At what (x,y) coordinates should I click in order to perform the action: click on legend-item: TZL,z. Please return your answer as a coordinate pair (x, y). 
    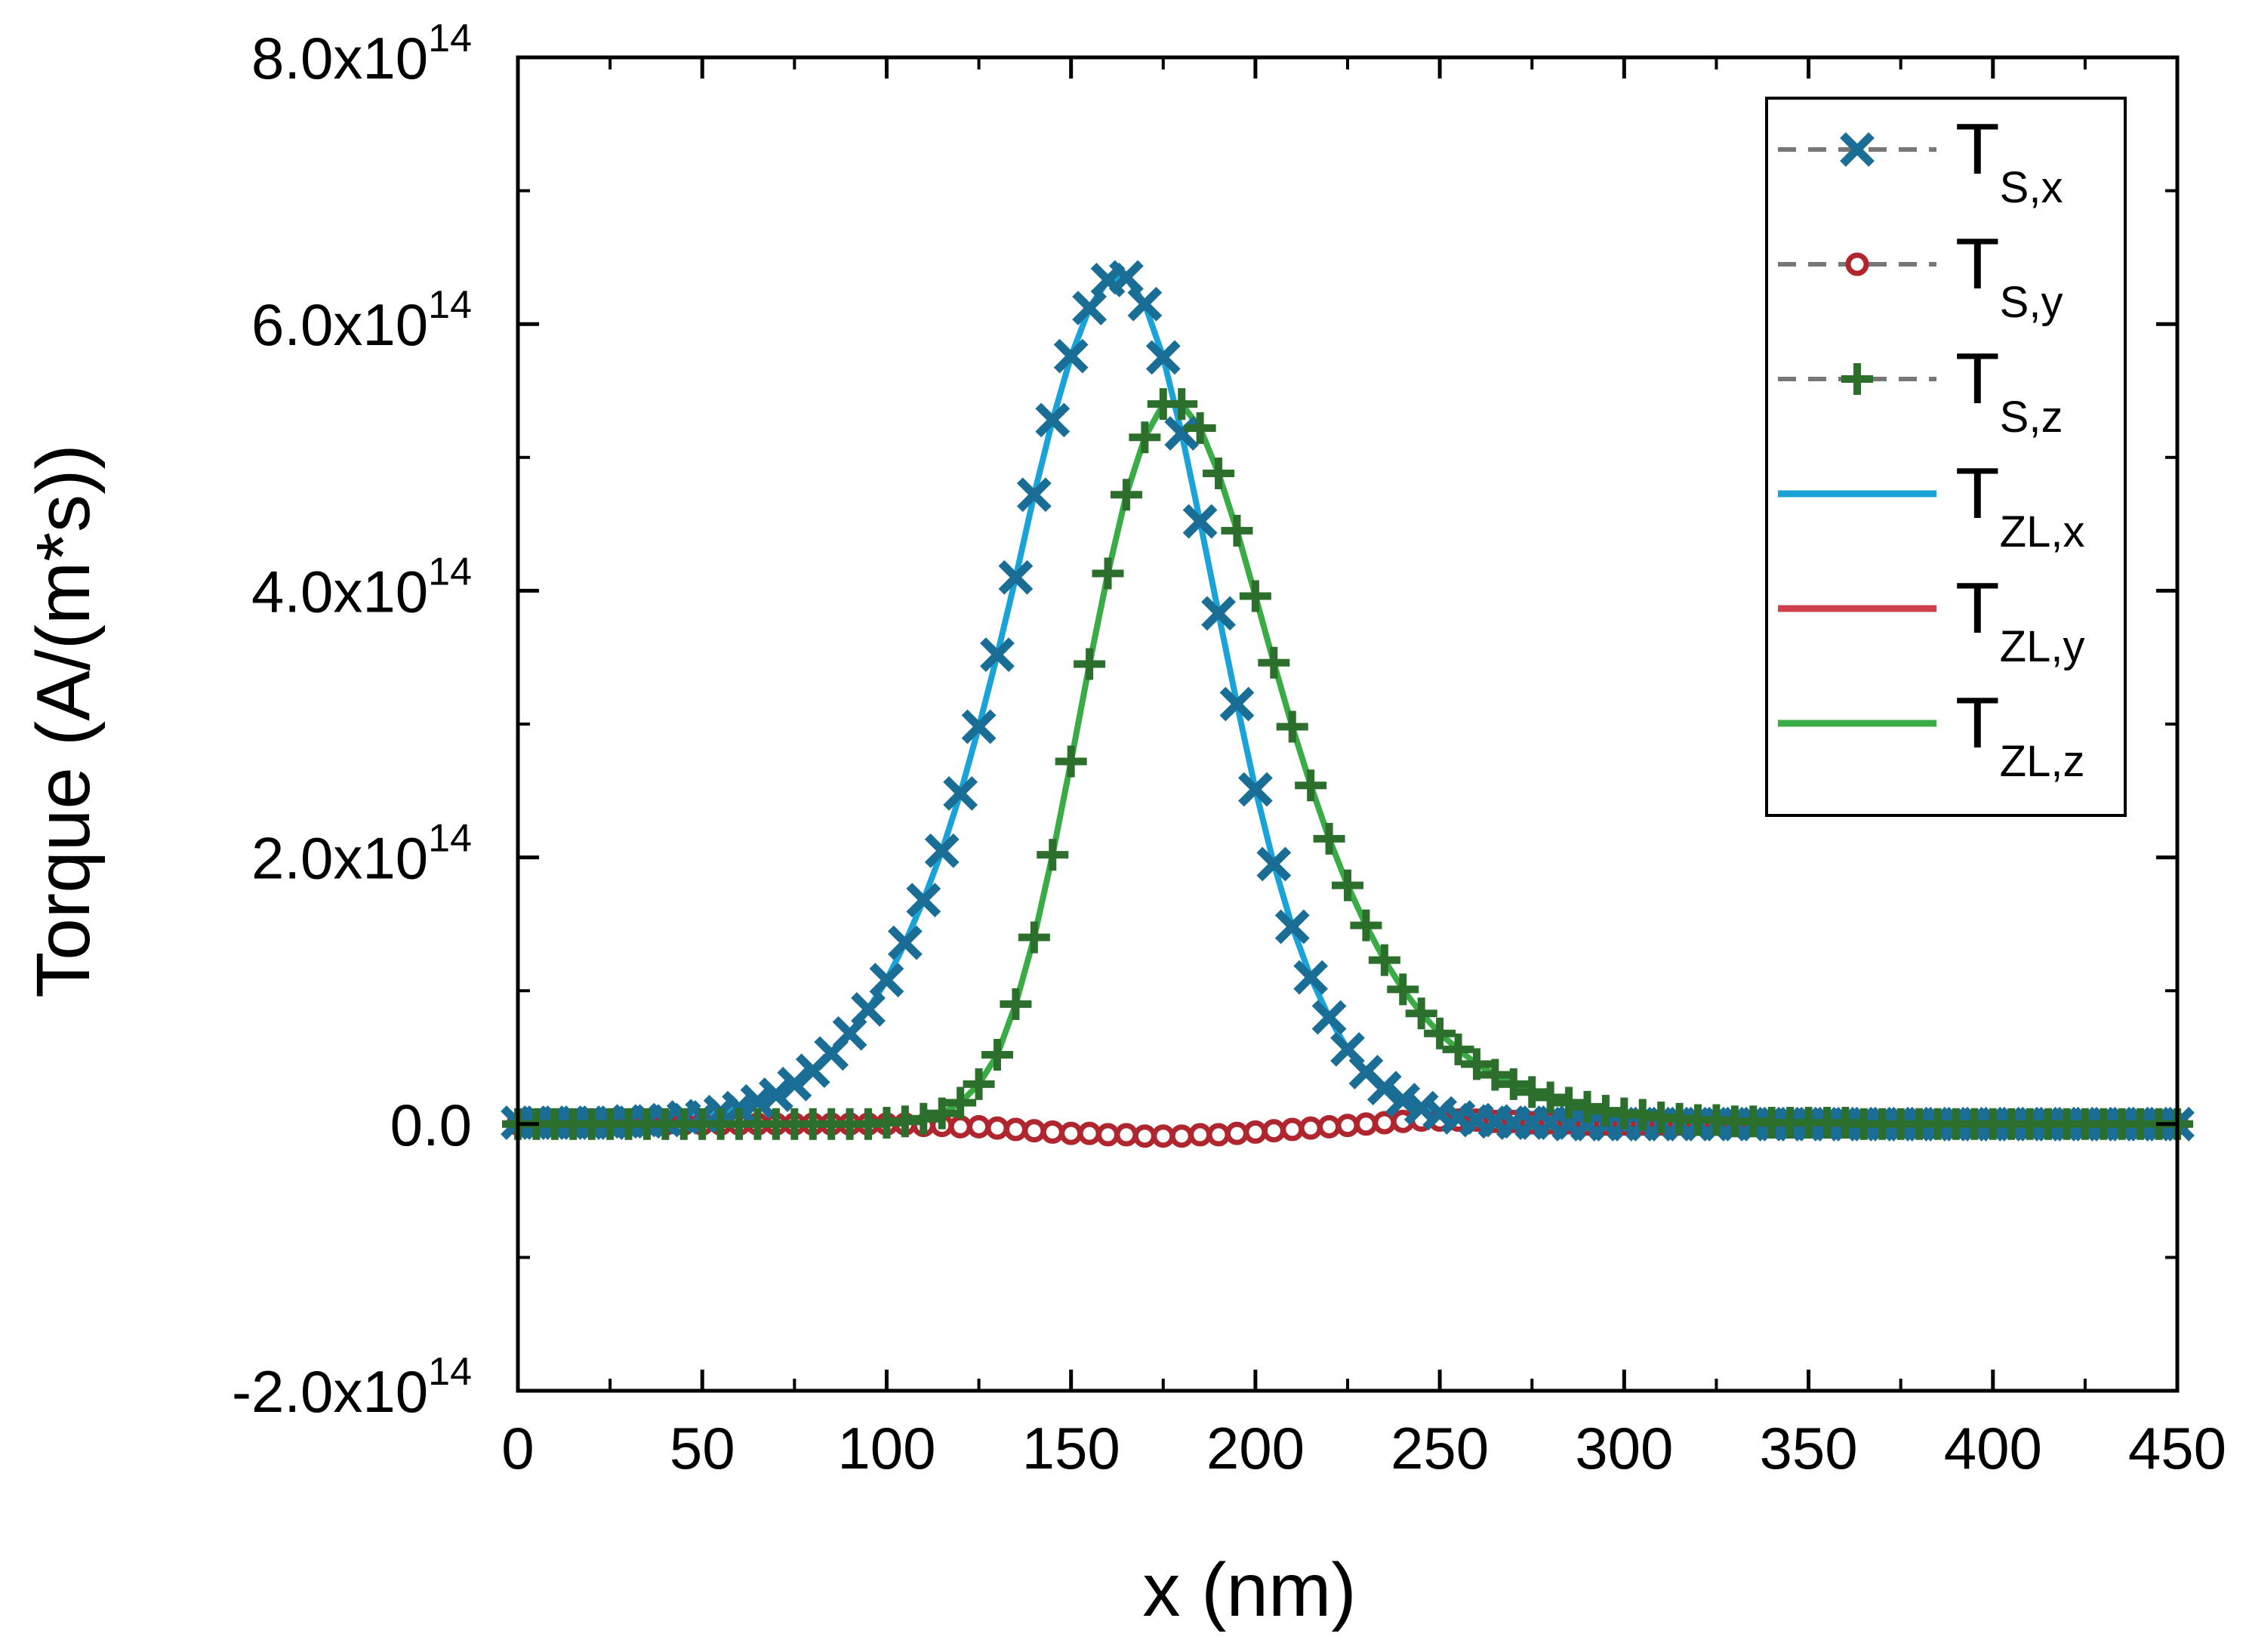
    Looking at the image, I should click on (1931, 735).